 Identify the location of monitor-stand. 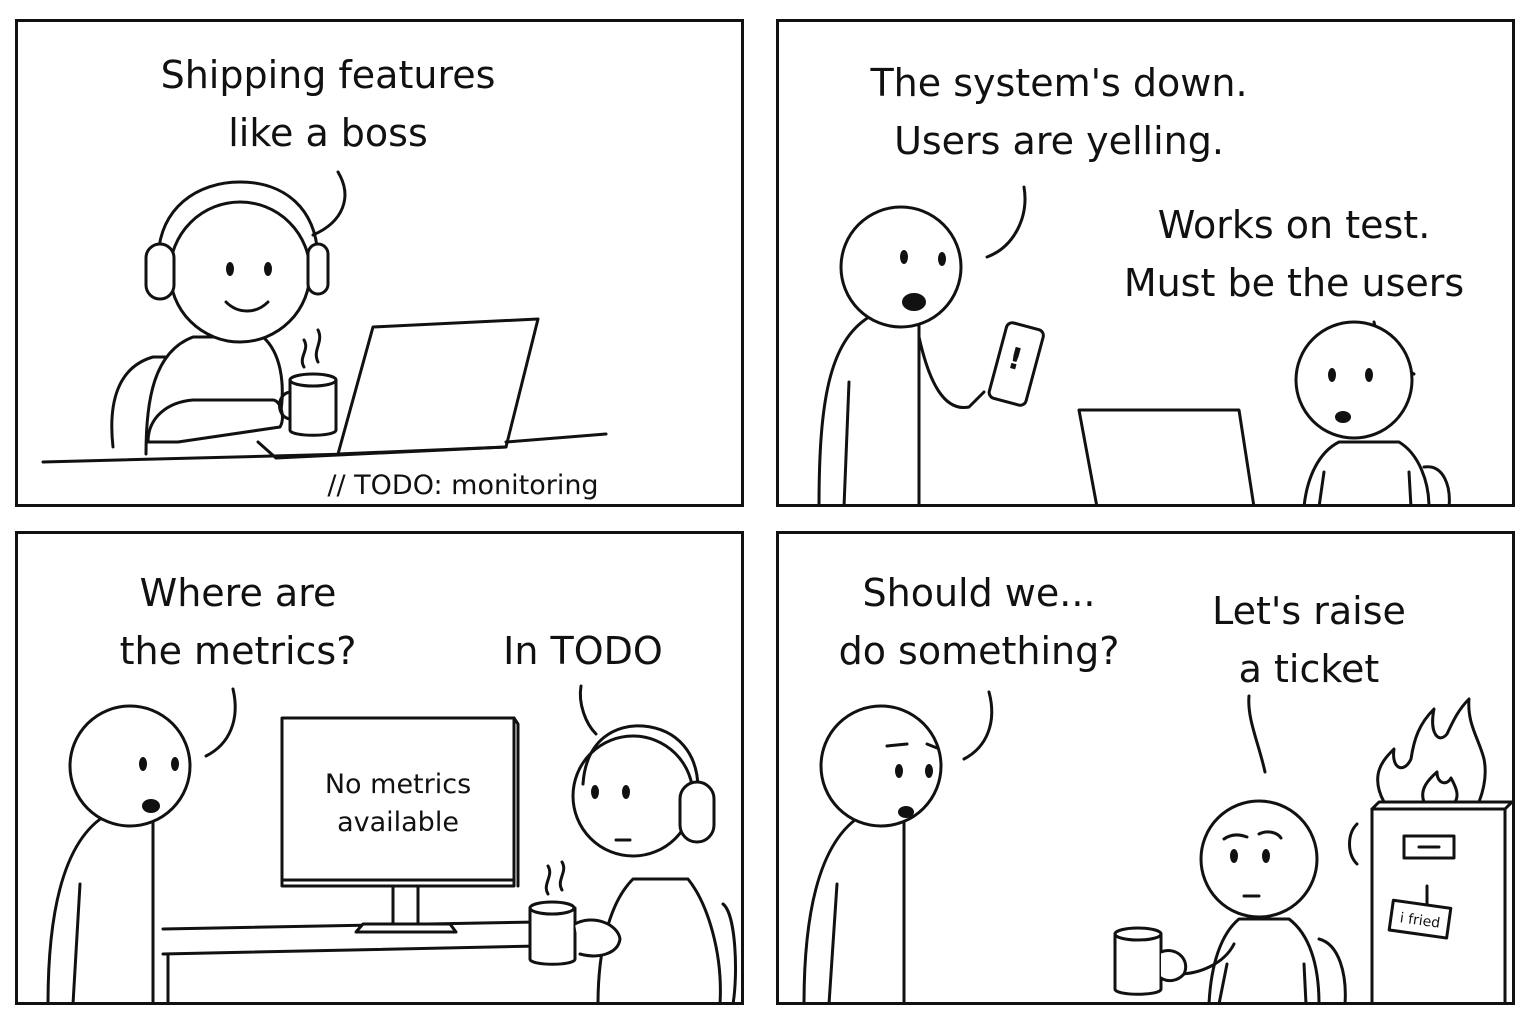
(405, 905).